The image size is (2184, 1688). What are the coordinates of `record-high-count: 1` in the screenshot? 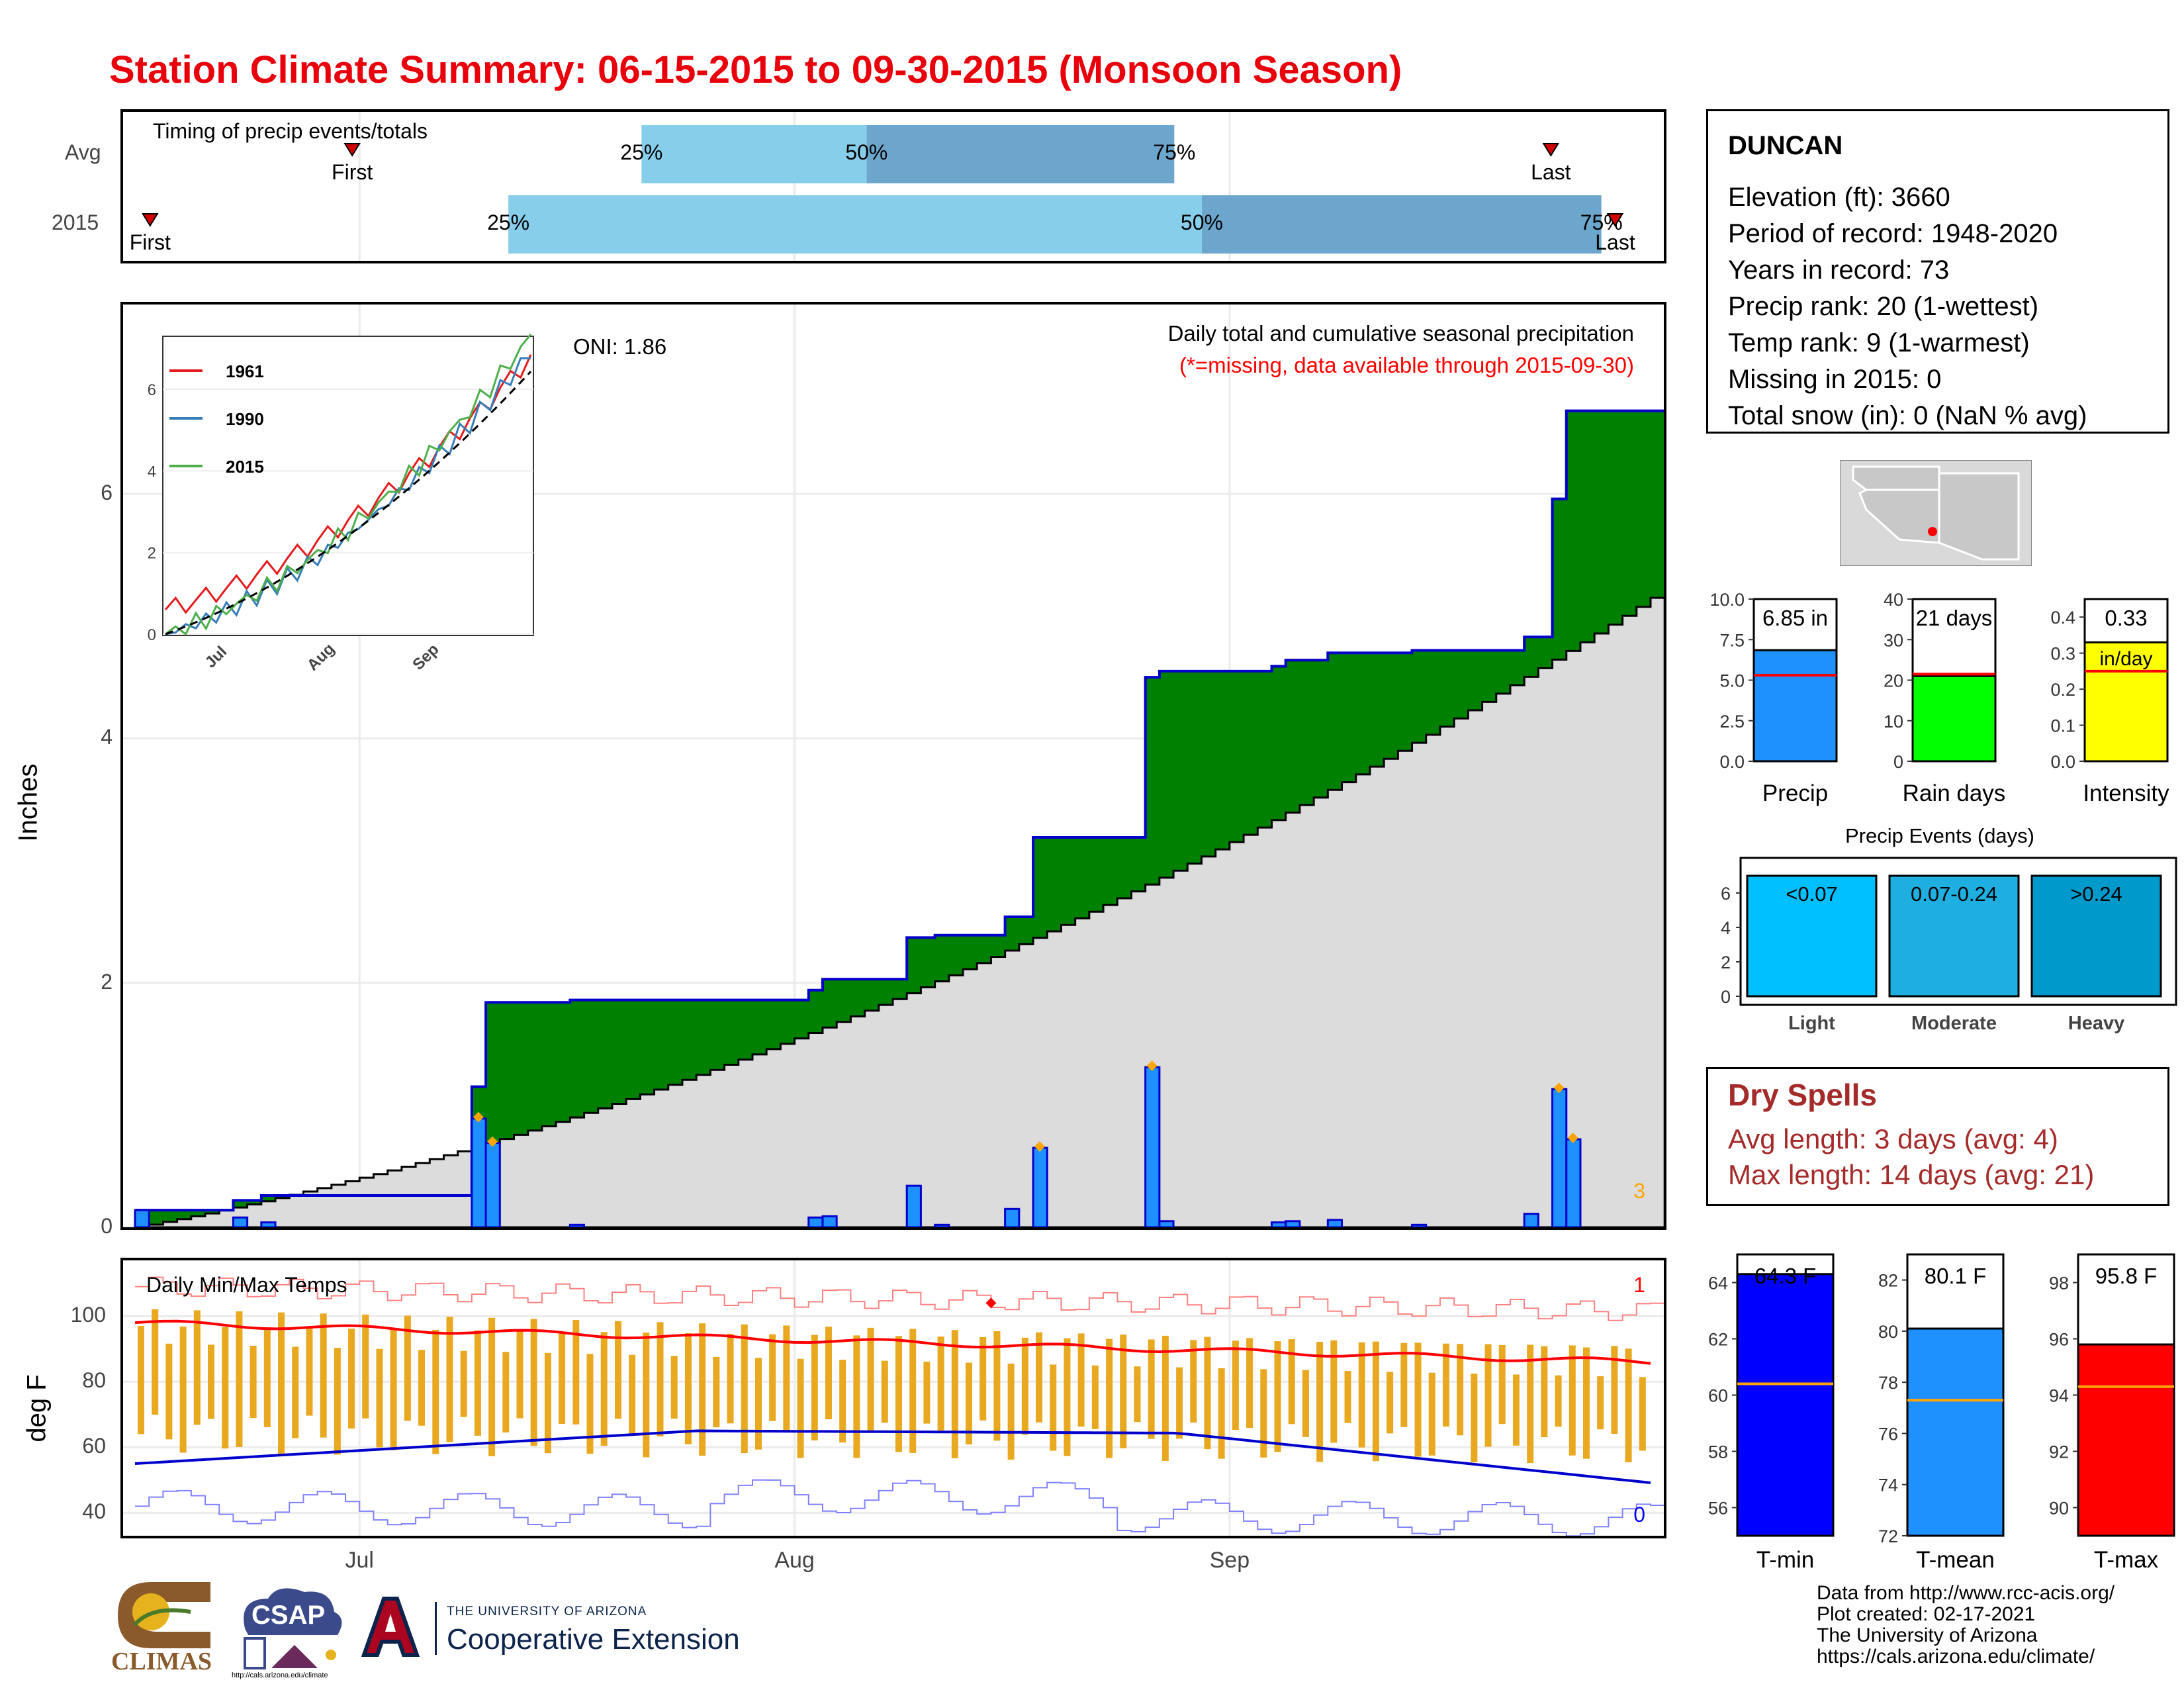 It's located at (1639, 1285).